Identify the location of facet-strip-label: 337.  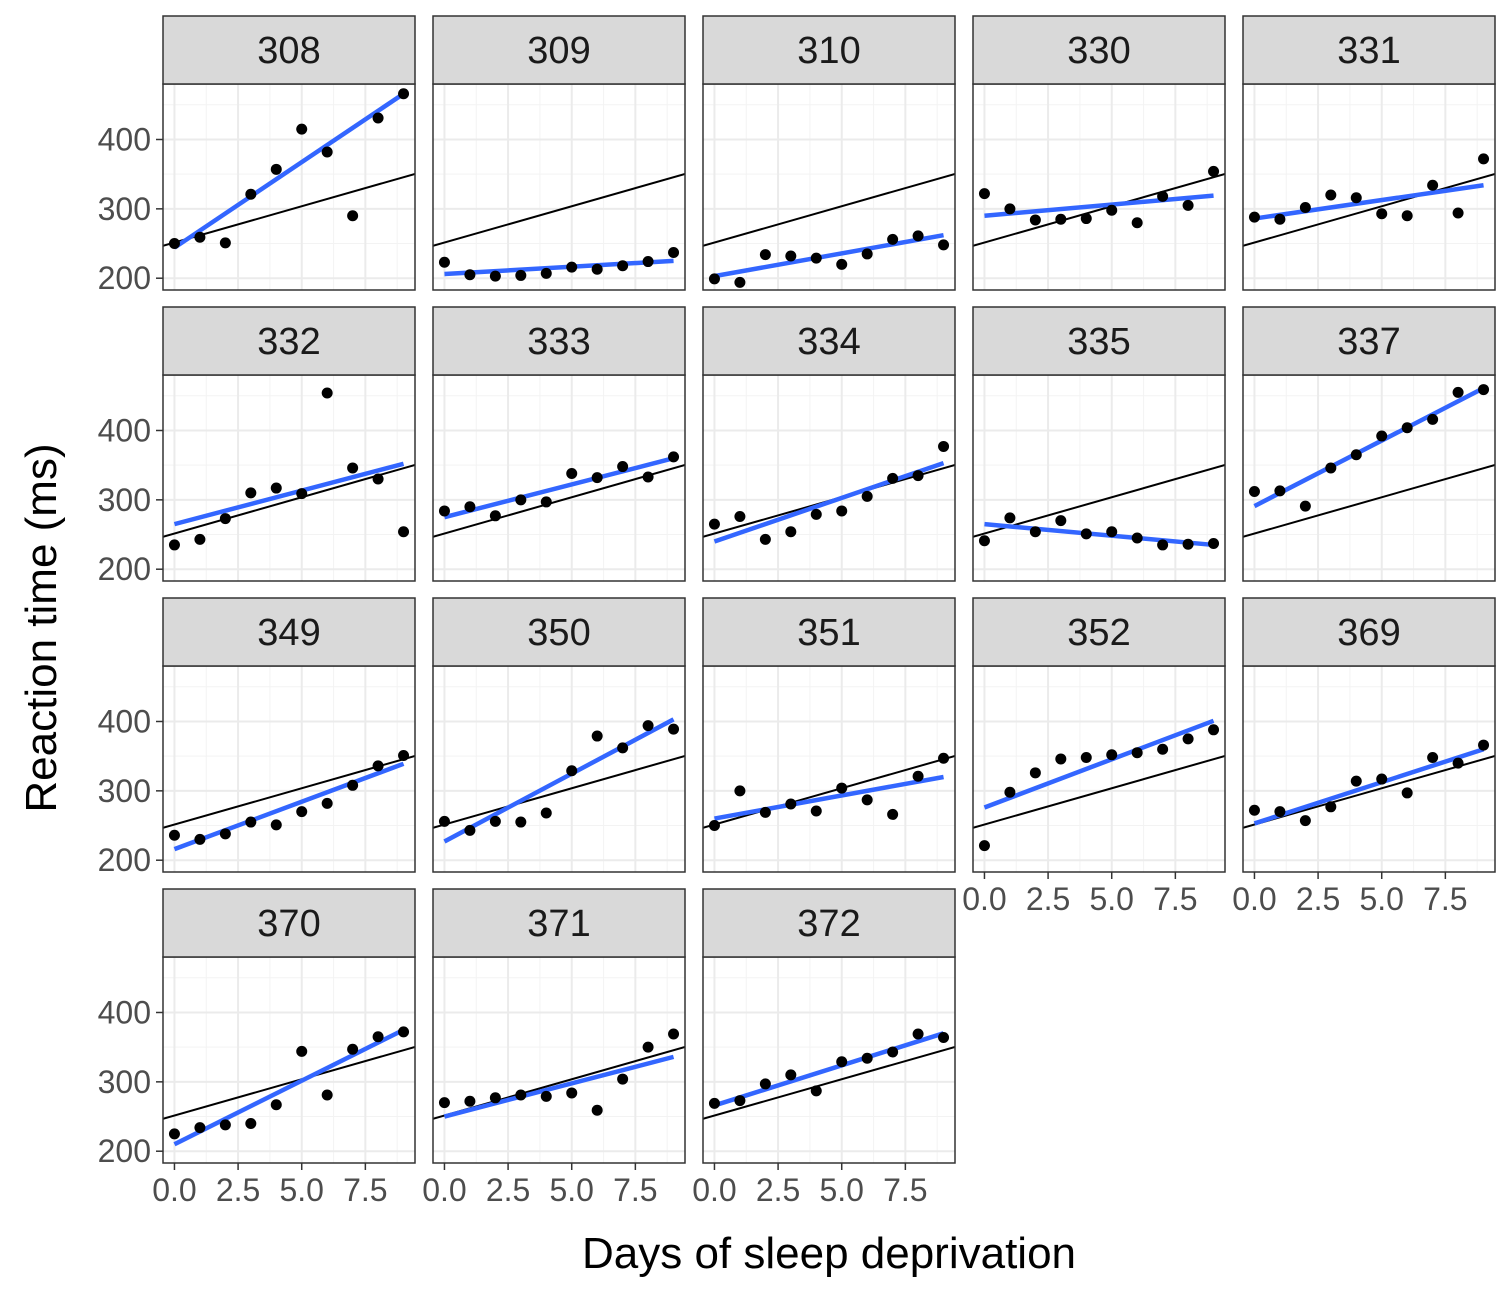
(1368, 342).